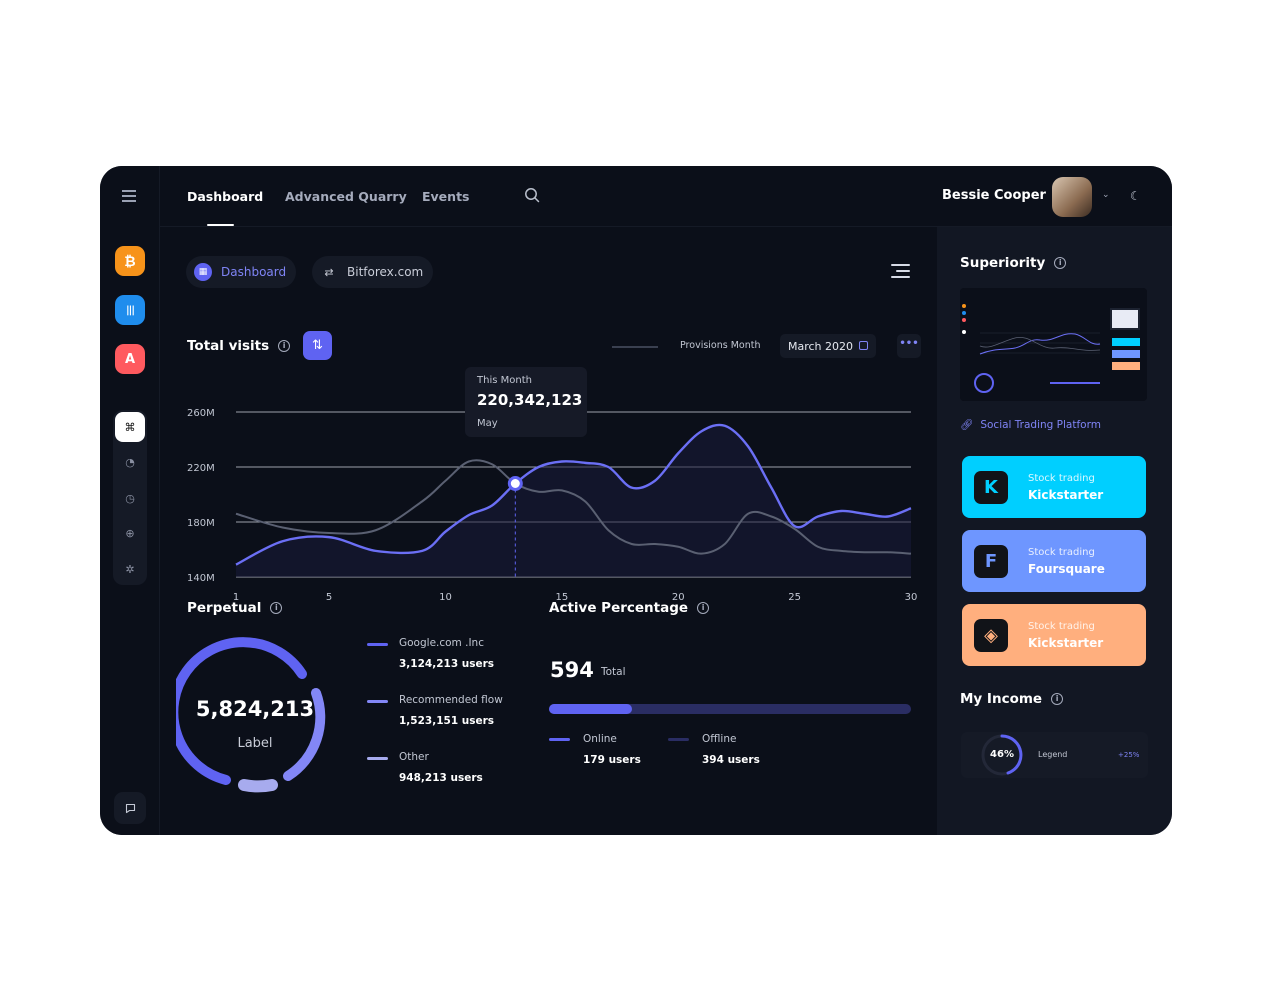 The height and width of the screenshot is (1000, 1272). What do you see at coordinates (228, 346) in the screenshot?
I see `total-visits-label: Total visits` at bounding box center [228, 346].